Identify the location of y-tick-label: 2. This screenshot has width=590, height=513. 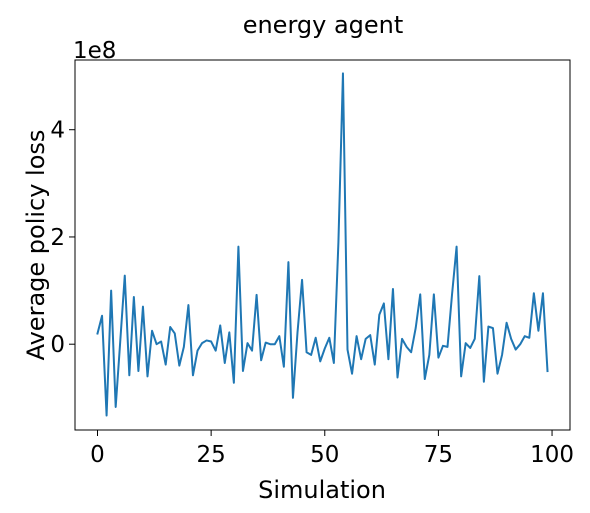
(57, 238).